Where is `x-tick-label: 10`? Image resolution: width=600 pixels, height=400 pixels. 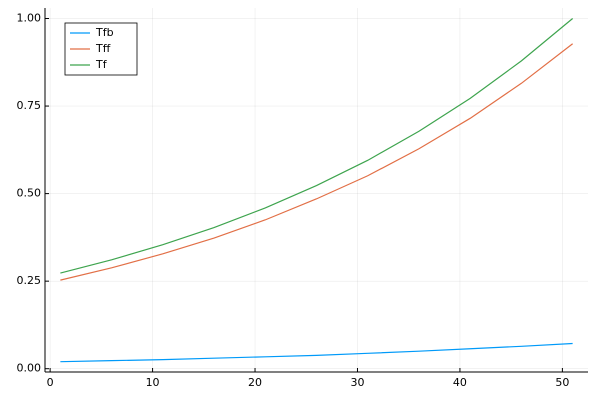
x-tick-label: 10 is located at coordinates (153, 382).